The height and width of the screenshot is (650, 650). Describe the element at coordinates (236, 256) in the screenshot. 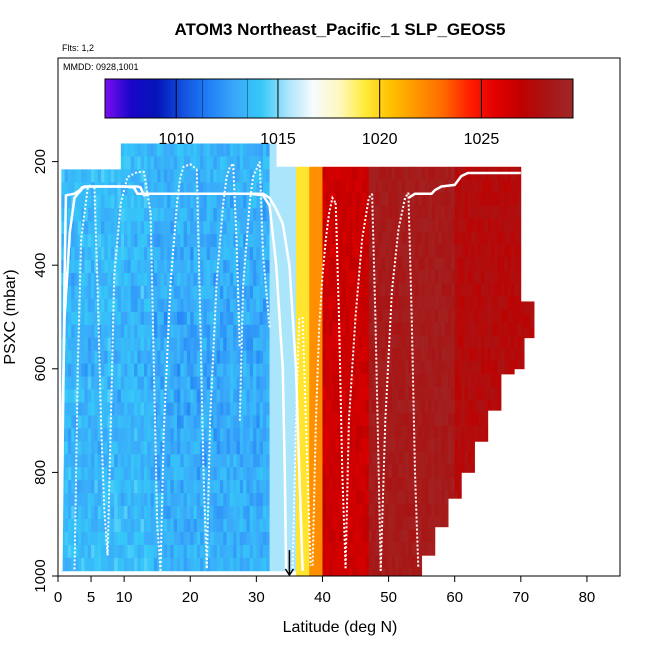

I see `profile-track` at that location.